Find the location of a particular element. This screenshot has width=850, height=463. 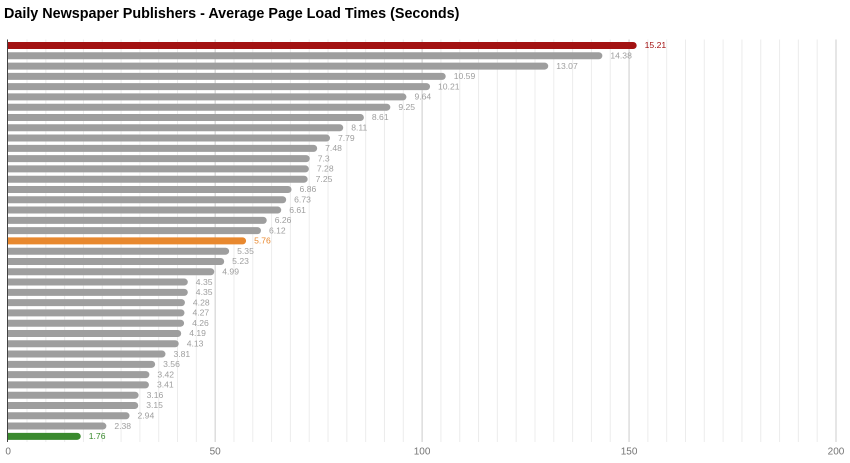

svg-text: 9.25 is located at coordinates (406, 107).